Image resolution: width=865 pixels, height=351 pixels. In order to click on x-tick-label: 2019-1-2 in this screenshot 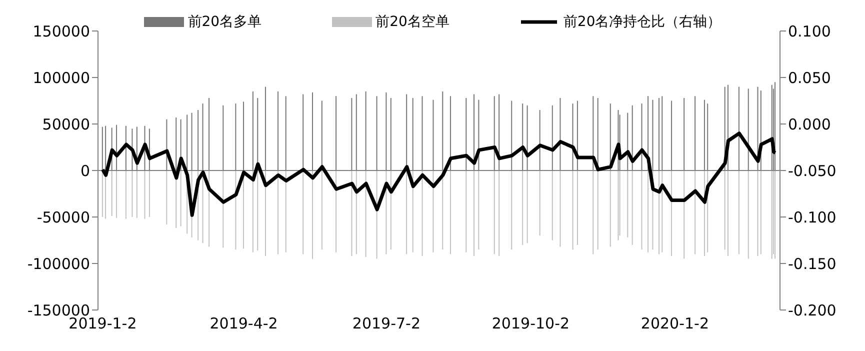, I will do `click(102, 323)`.